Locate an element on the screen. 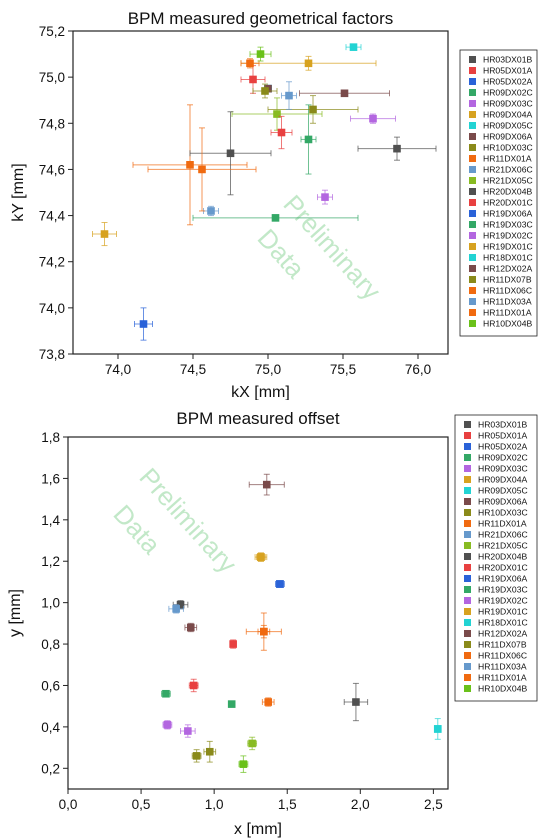 This screenshot has width=541, height=839. legend-item: HR19DX02C is located at coordinates (496, 601).